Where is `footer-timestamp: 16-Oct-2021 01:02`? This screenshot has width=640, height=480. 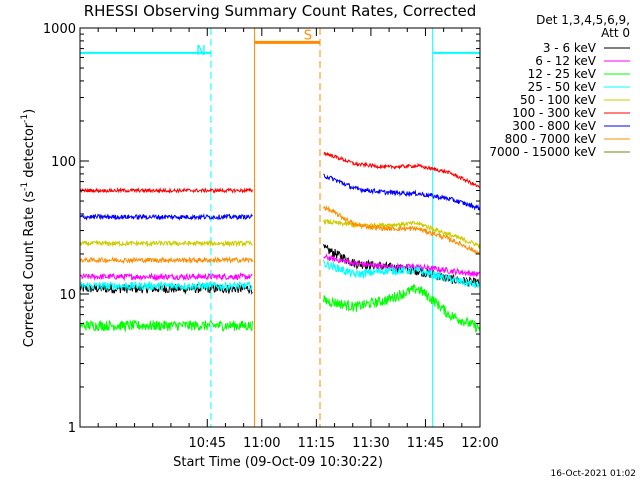
footer-timestamp: 16-Oct-2021 01:02 is located at coordinates (593, 474).